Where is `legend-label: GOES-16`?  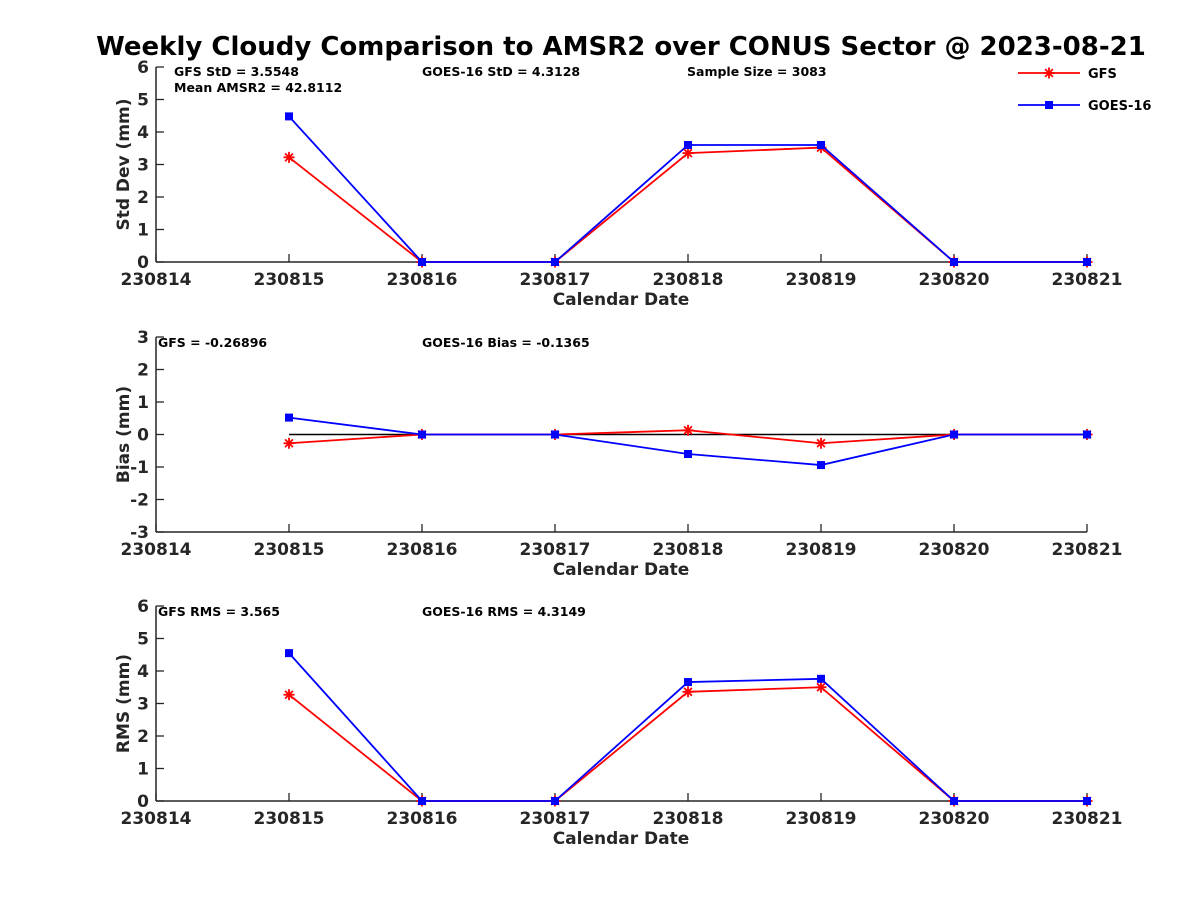
legend-label: GOES-16 is located at coordinates (1119, 106).